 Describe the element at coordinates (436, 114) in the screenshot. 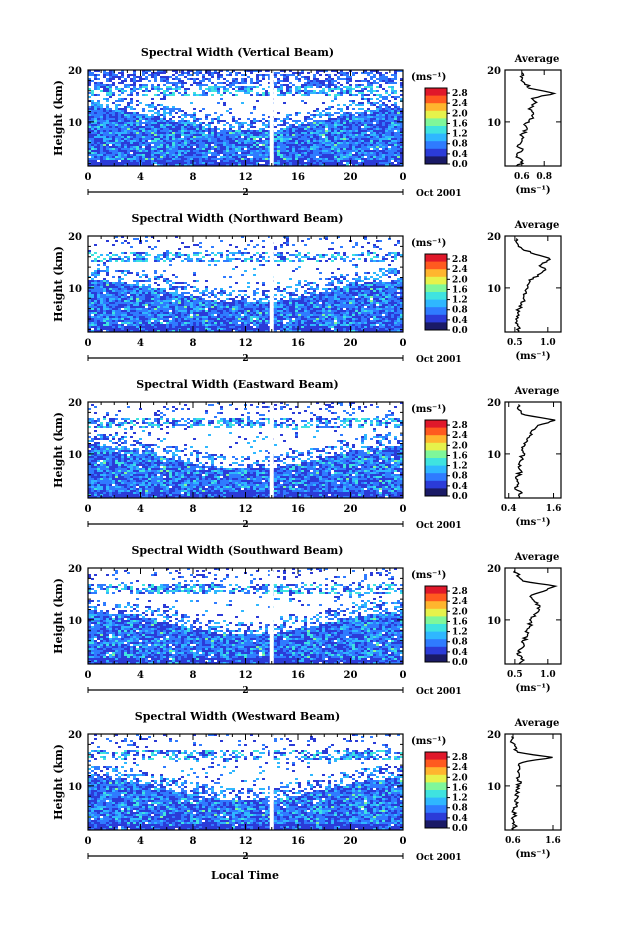

I see `colorbar-segment` at that location.